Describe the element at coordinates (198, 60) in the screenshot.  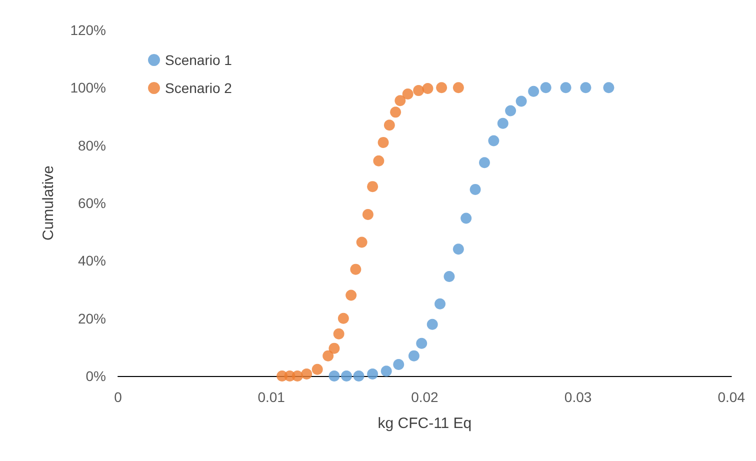
I see `legend-label: Scenario 1` at that location.